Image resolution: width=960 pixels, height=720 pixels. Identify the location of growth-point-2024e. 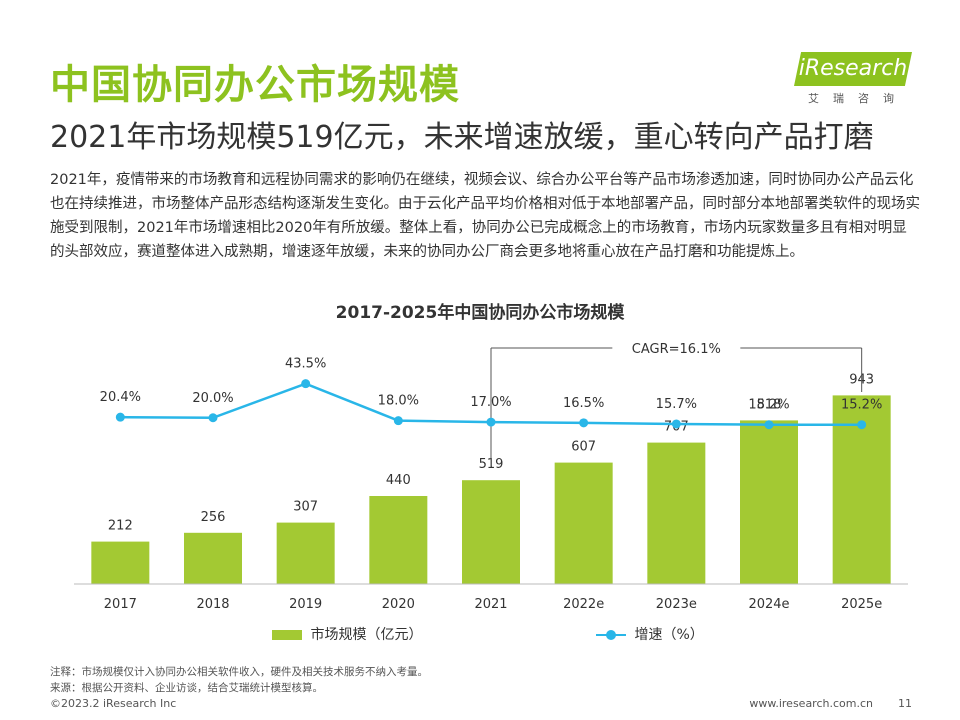
(769, 425).